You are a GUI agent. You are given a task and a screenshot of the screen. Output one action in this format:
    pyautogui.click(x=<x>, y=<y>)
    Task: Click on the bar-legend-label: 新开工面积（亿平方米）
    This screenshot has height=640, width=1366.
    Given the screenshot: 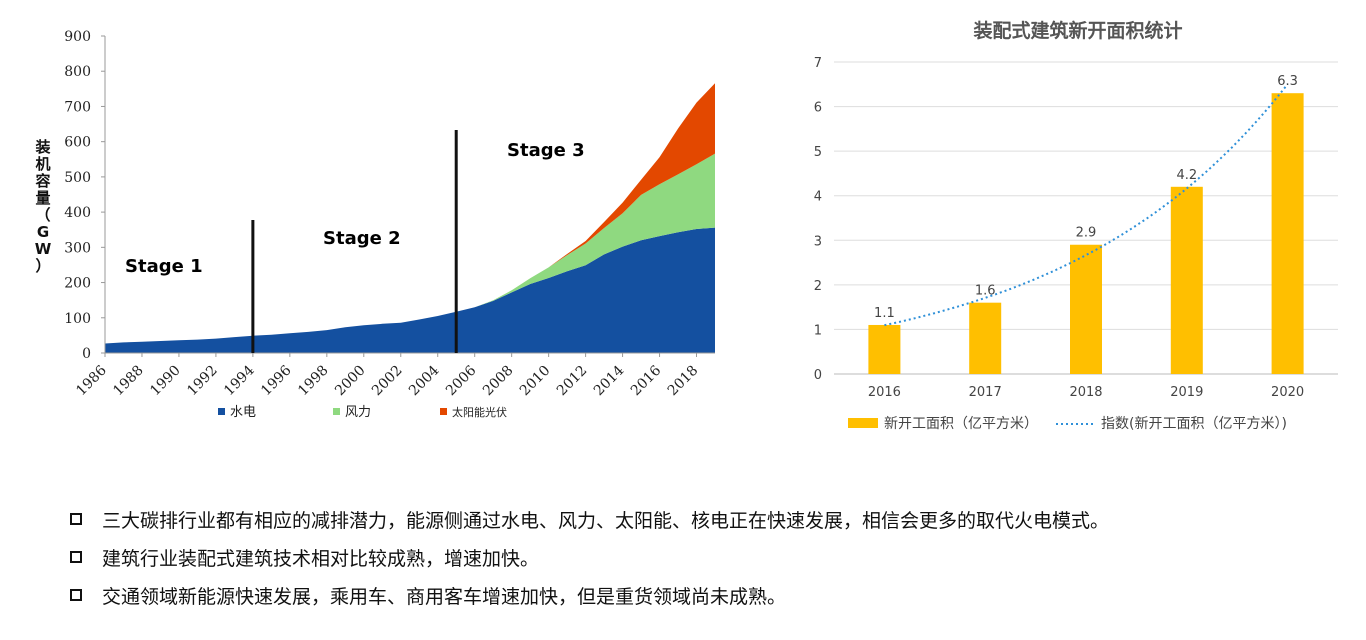 What is the action you would take?
    pyautogui.click(x=961, y=424)
    